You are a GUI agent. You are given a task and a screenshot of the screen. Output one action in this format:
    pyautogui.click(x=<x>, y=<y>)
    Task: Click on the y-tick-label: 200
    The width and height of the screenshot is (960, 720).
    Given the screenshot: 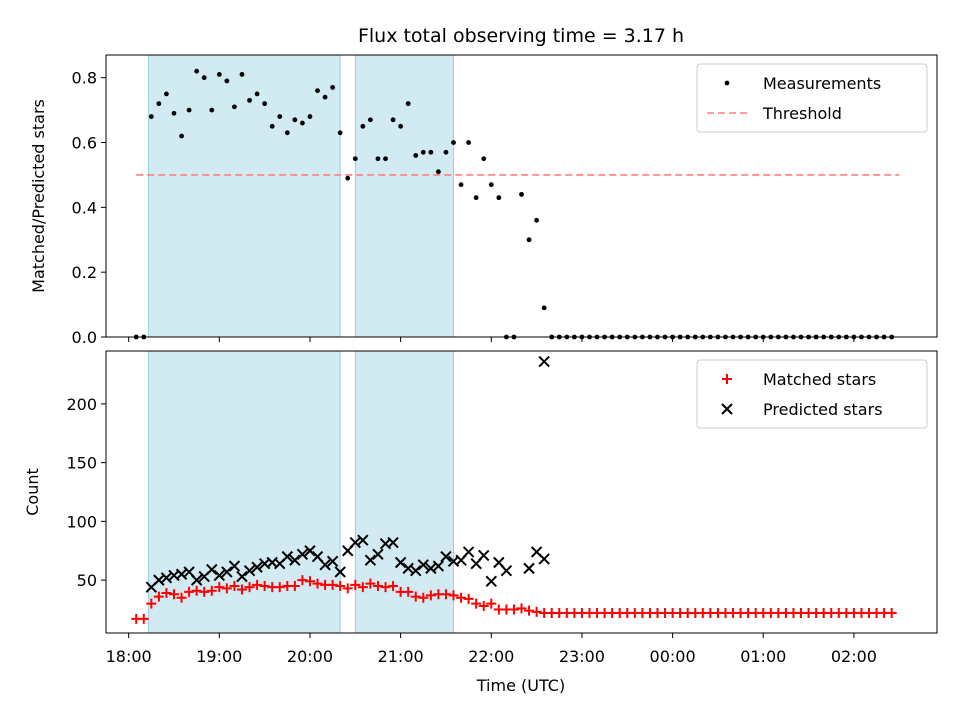 What is the action you would take?
    pyautogui.click(x=81, y=404)
    